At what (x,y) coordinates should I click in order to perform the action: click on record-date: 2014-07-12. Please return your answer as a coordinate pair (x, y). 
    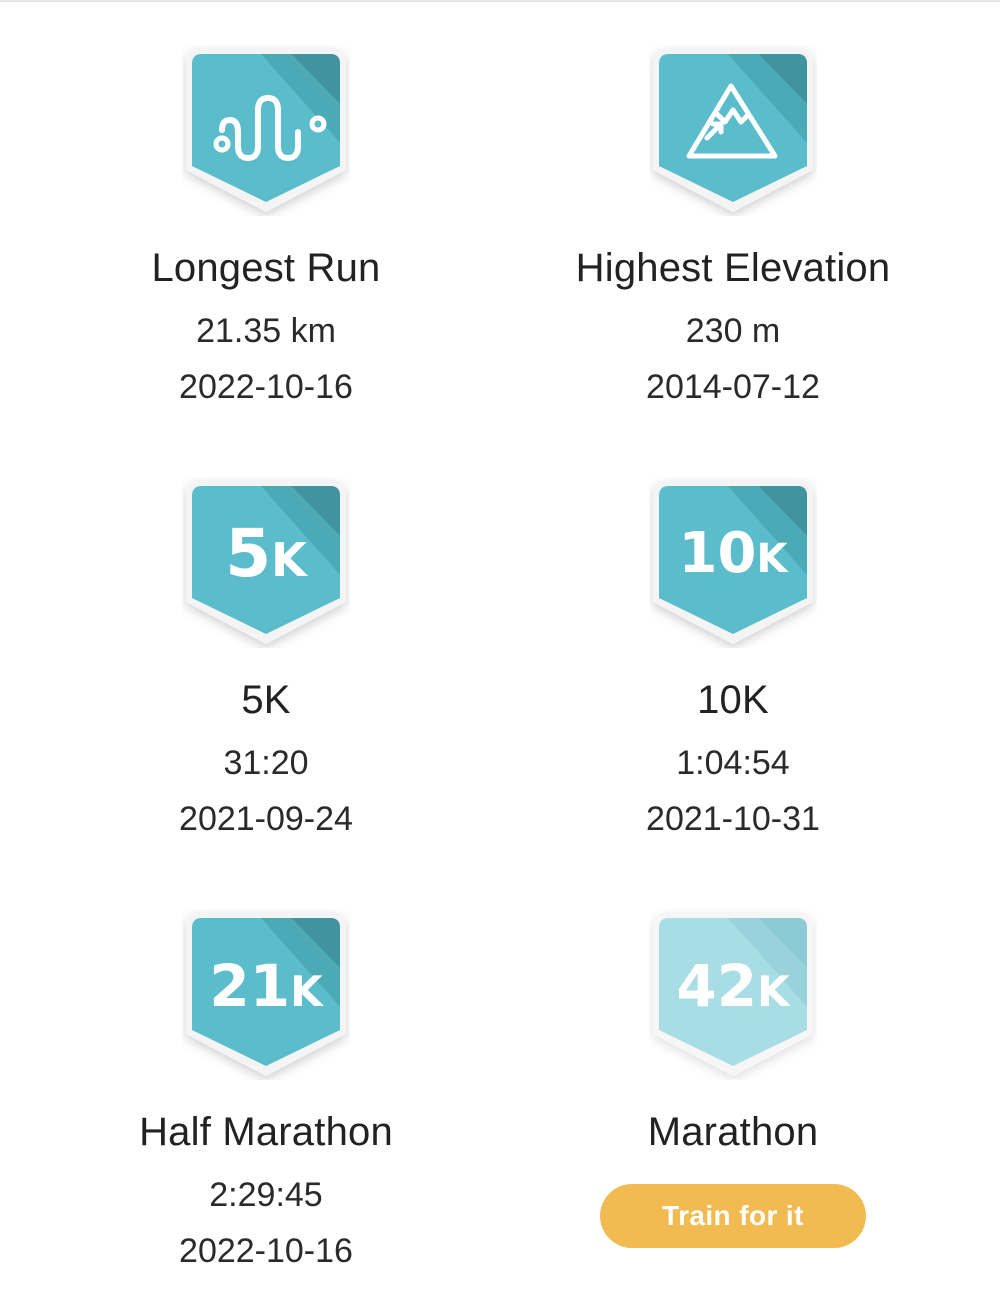
    Looking at the image, I should click on (733, 387).